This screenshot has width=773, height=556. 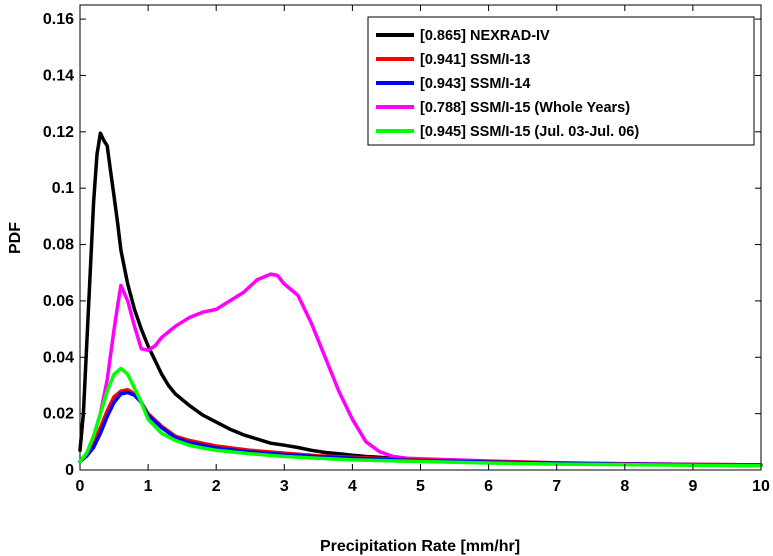 I want to click on y-tick-label: 0.16, so click(x=58, y=19).